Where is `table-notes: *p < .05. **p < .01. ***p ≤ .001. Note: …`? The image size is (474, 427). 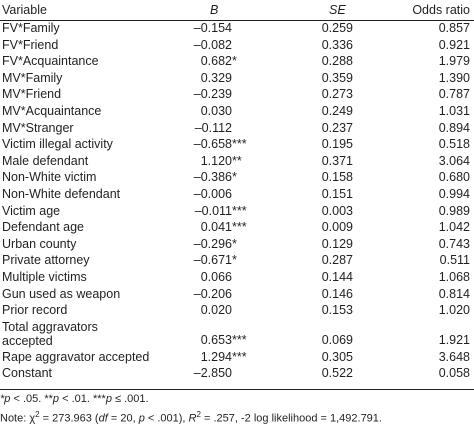 table-notes: *p < .05. **p < .01. ***p ≤ .001. Note: … is located at coordinates (237, 409).